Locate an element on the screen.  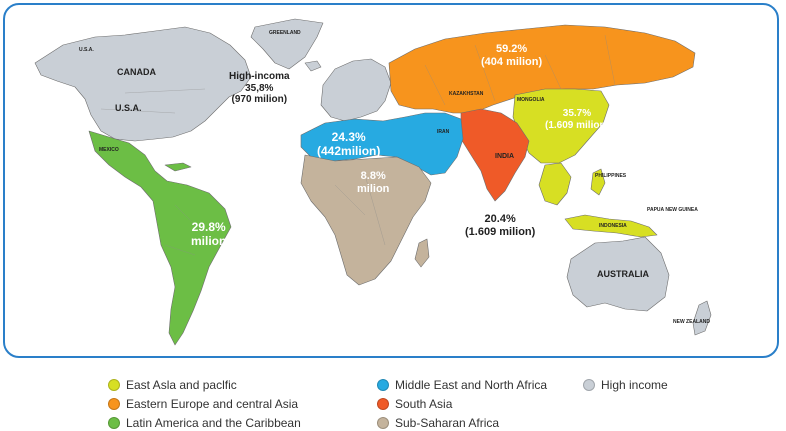
legend-item: Eastern Europe and central Asia is located at coordinates (203, 404).